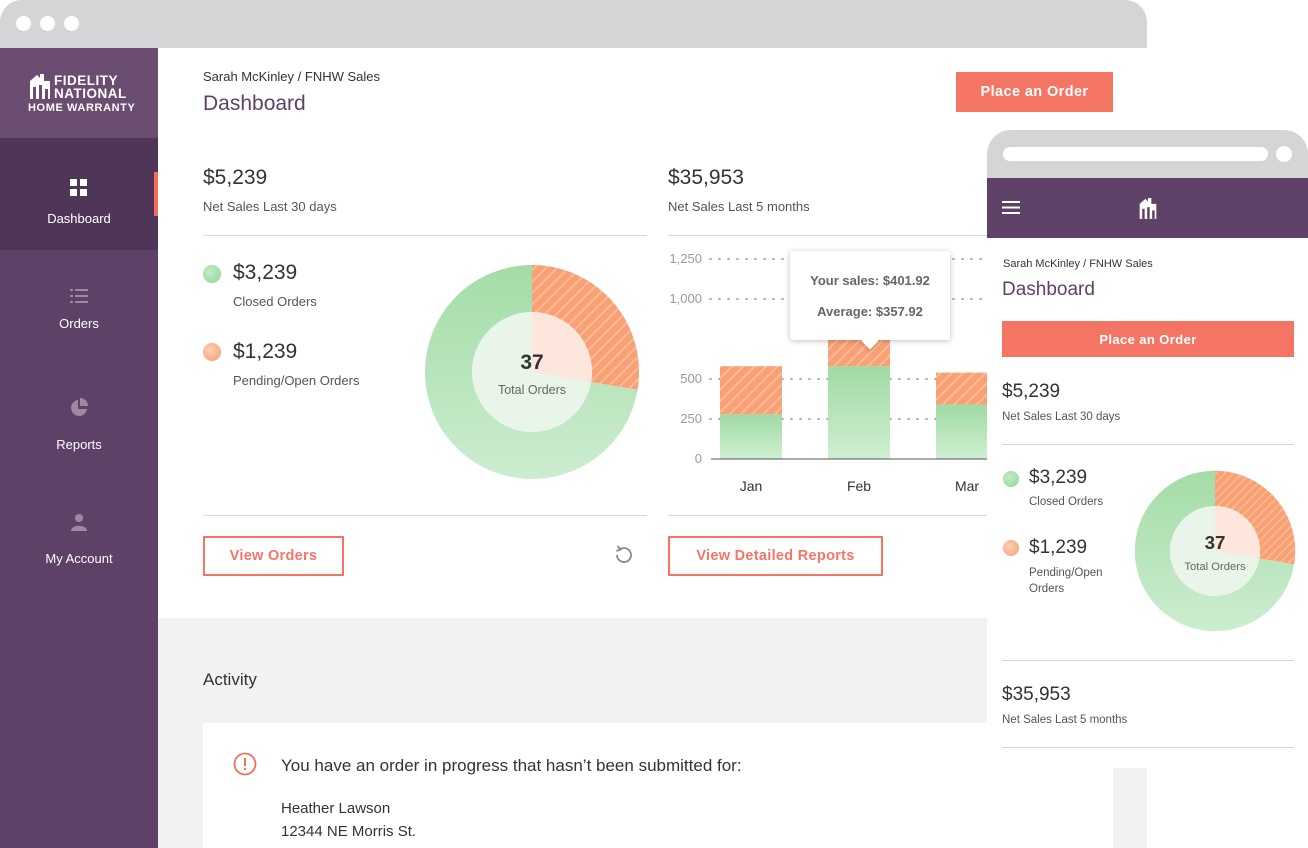 The image size is (1308, 848). Describe the element at coordinates (751, 390) in the screenshot. I see `bar-jan-average` at that location.